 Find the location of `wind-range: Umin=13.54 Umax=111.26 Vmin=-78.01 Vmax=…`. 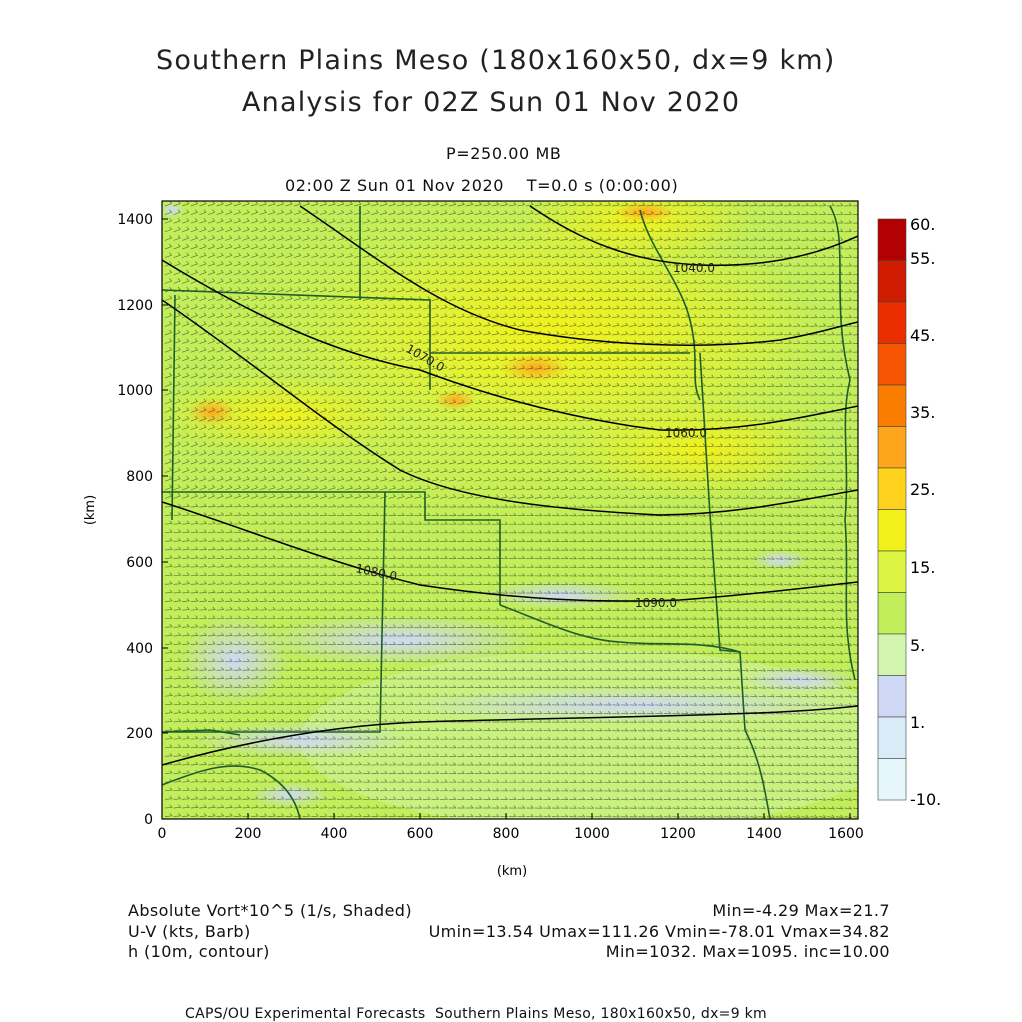

wind-range: Umin=13.54 Umax=111.26 Vmin=-78.01 Vmax=… is located at coordinates (659, 931).